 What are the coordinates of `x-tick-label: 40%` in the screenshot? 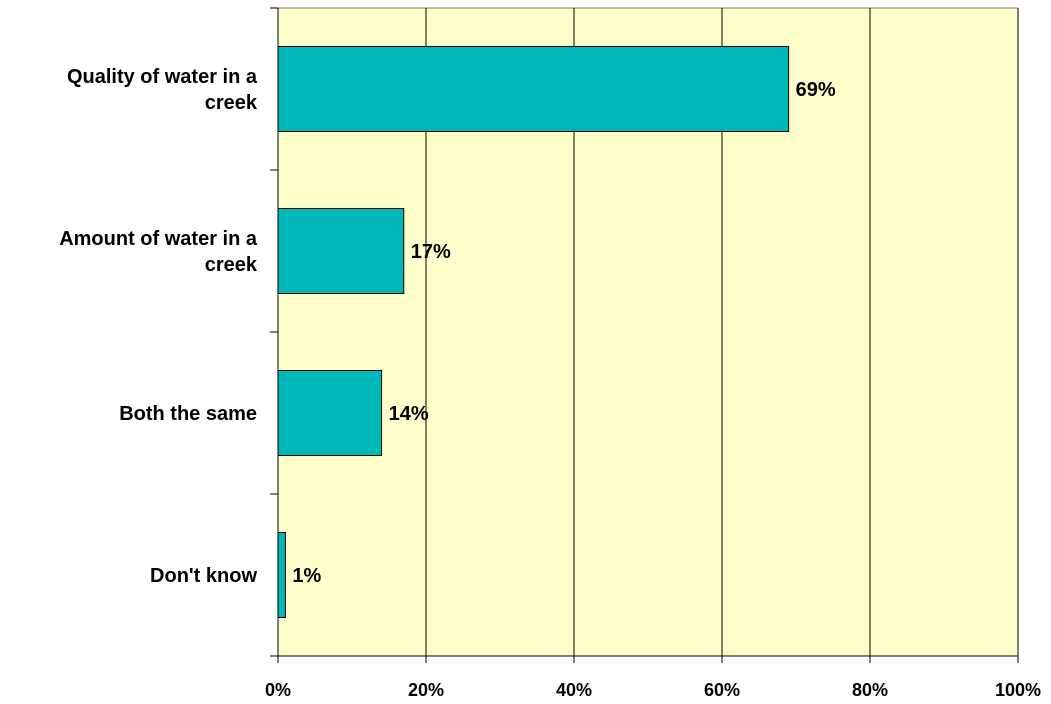 It's located at (574, 690).